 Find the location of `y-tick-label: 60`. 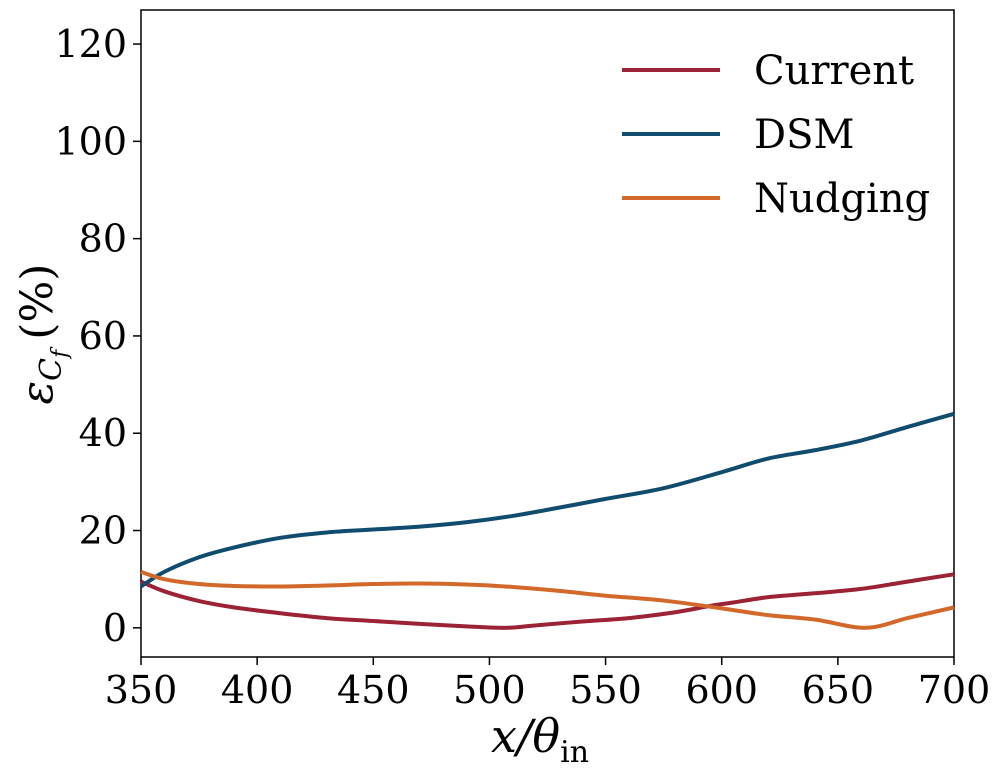

y-tick-label: 60 is located at coordinates (103, 336).